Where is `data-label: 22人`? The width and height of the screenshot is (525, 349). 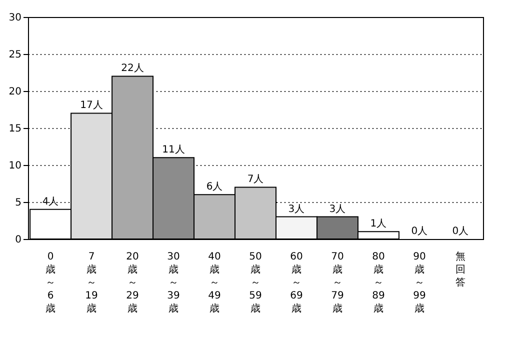
data-label: 22人 is located at coordinates (132, 68).